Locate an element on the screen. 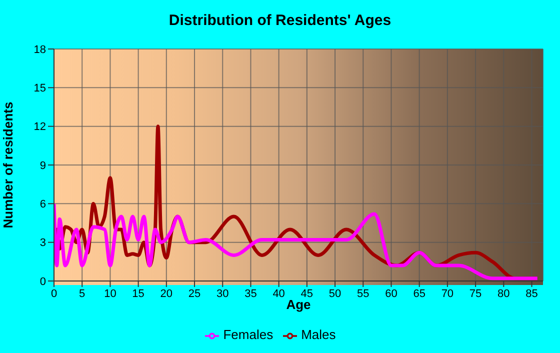 Image resolution: width=560 pixels, height=353 pixels. y-tick-label: 3 is located at coordinates (43, 243).